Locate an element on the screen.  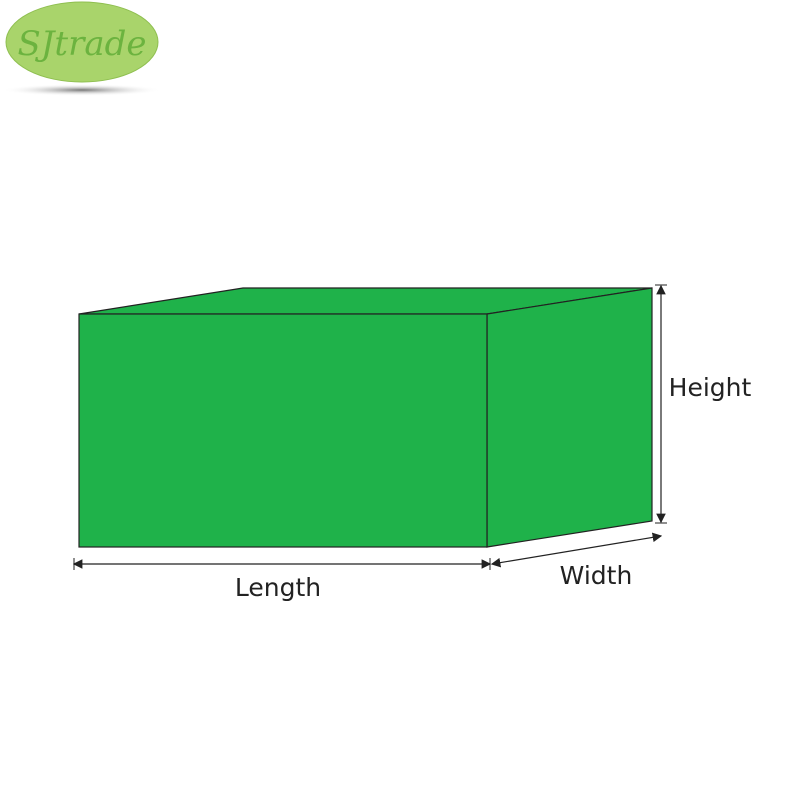
box-side-face is located at coordinates (569, 417).